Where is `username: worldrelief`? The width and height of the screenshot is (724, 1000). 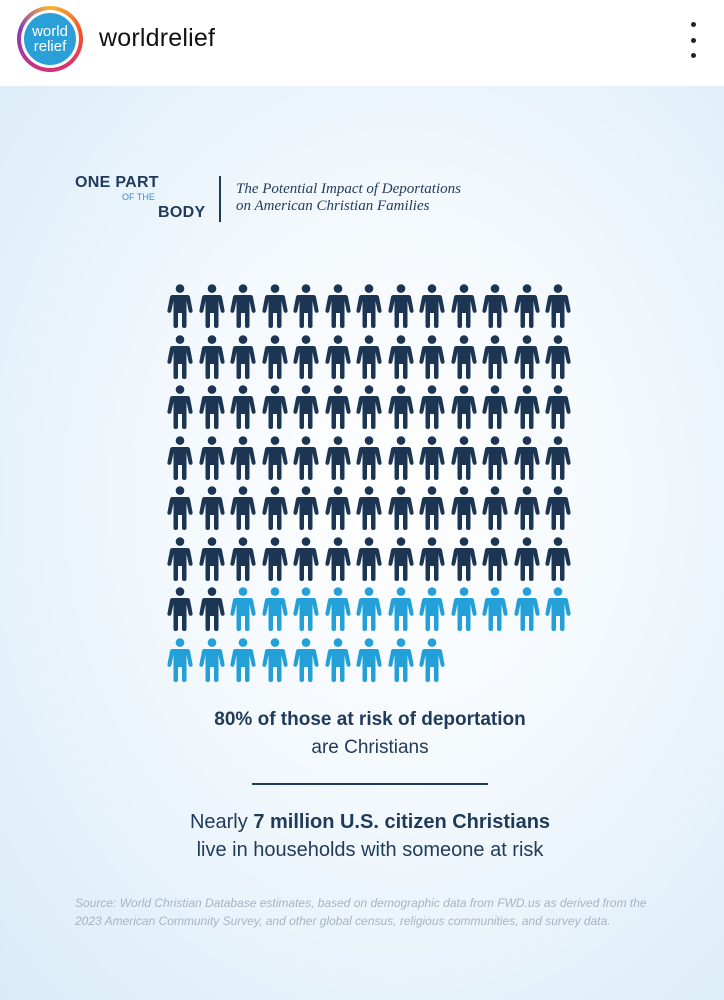 username: worldrelief is located at coordinates (157, 38).